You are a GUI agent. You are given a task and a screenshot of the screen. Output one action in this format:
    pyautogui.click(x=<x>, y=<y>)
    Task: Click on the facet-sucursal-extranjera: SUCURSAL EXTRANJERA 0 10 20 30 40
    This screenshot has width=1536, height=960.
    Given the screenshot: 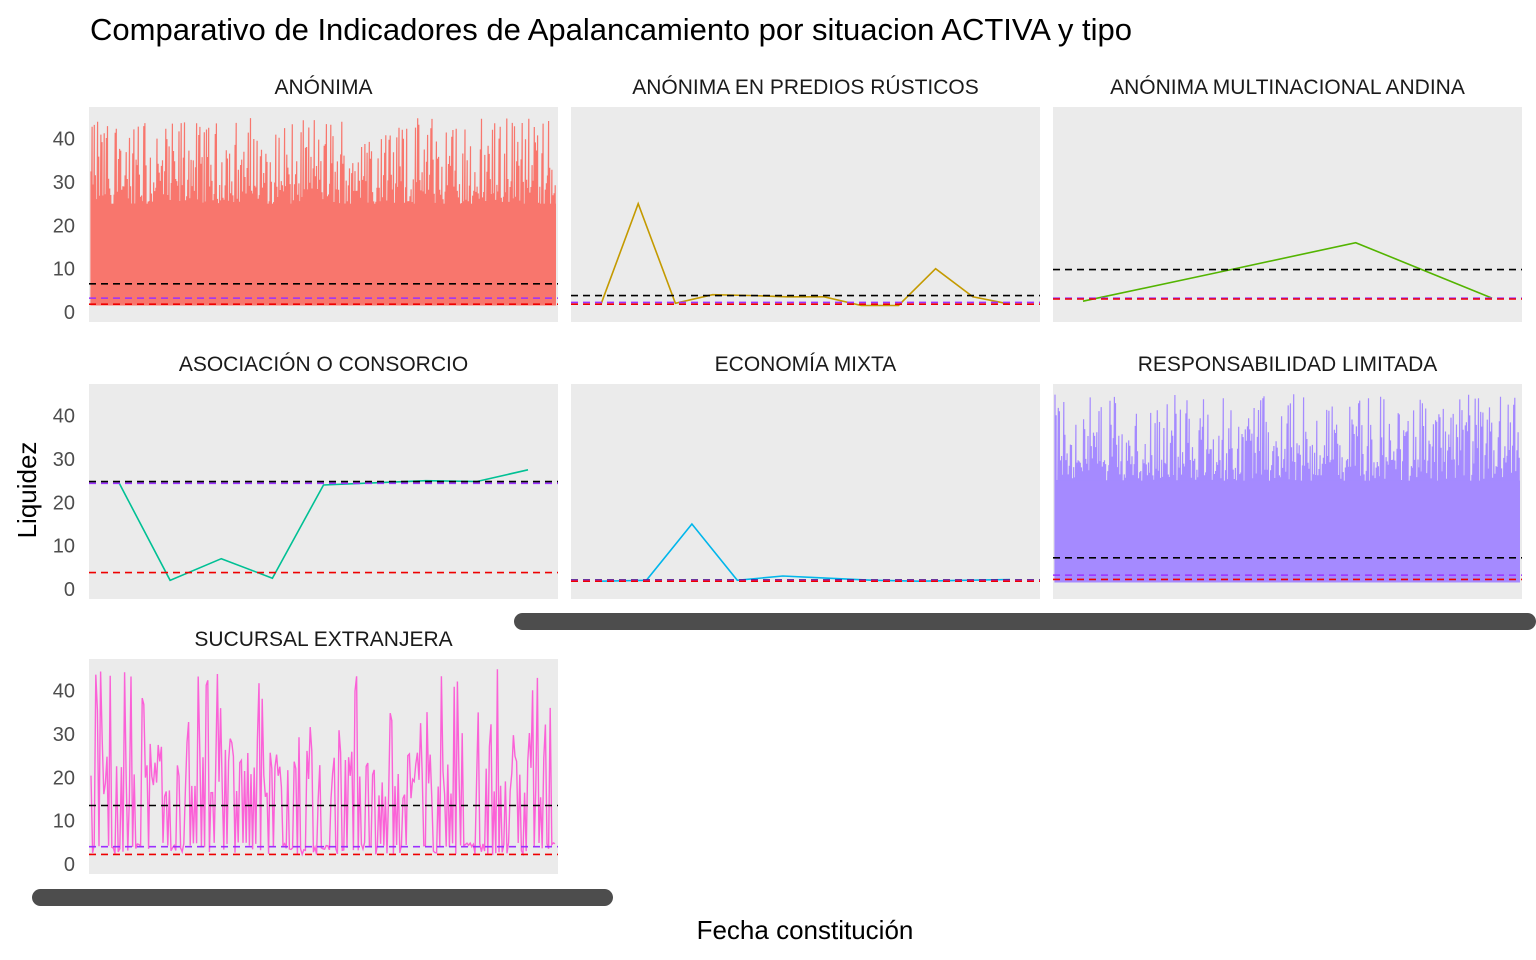 What is the action you would take?
    pyautogui.click(x=305, y=752)
    